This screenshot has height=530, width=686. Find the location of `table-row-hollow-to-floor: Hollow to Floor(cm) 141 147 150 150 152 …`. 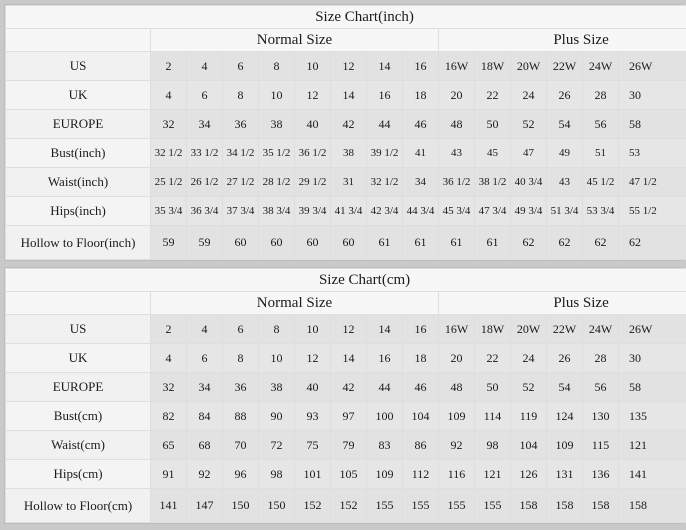

table-row-hollow-to-floor: Hollow to Floor(cm) 141 147 150 150 152 … is located at coordinates (345, 505).